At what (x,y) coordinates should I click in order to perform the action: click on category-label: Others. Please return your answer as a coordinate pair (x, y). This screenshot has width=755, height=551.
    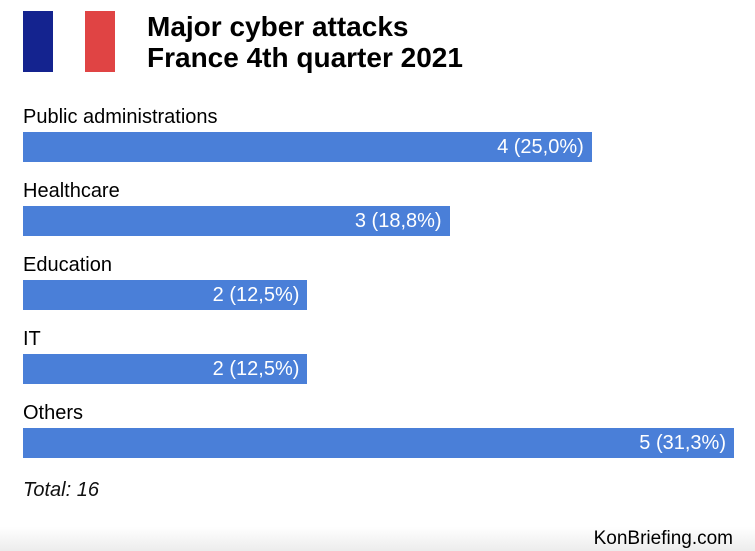
    Looking at the image, I should click on (53, 413).